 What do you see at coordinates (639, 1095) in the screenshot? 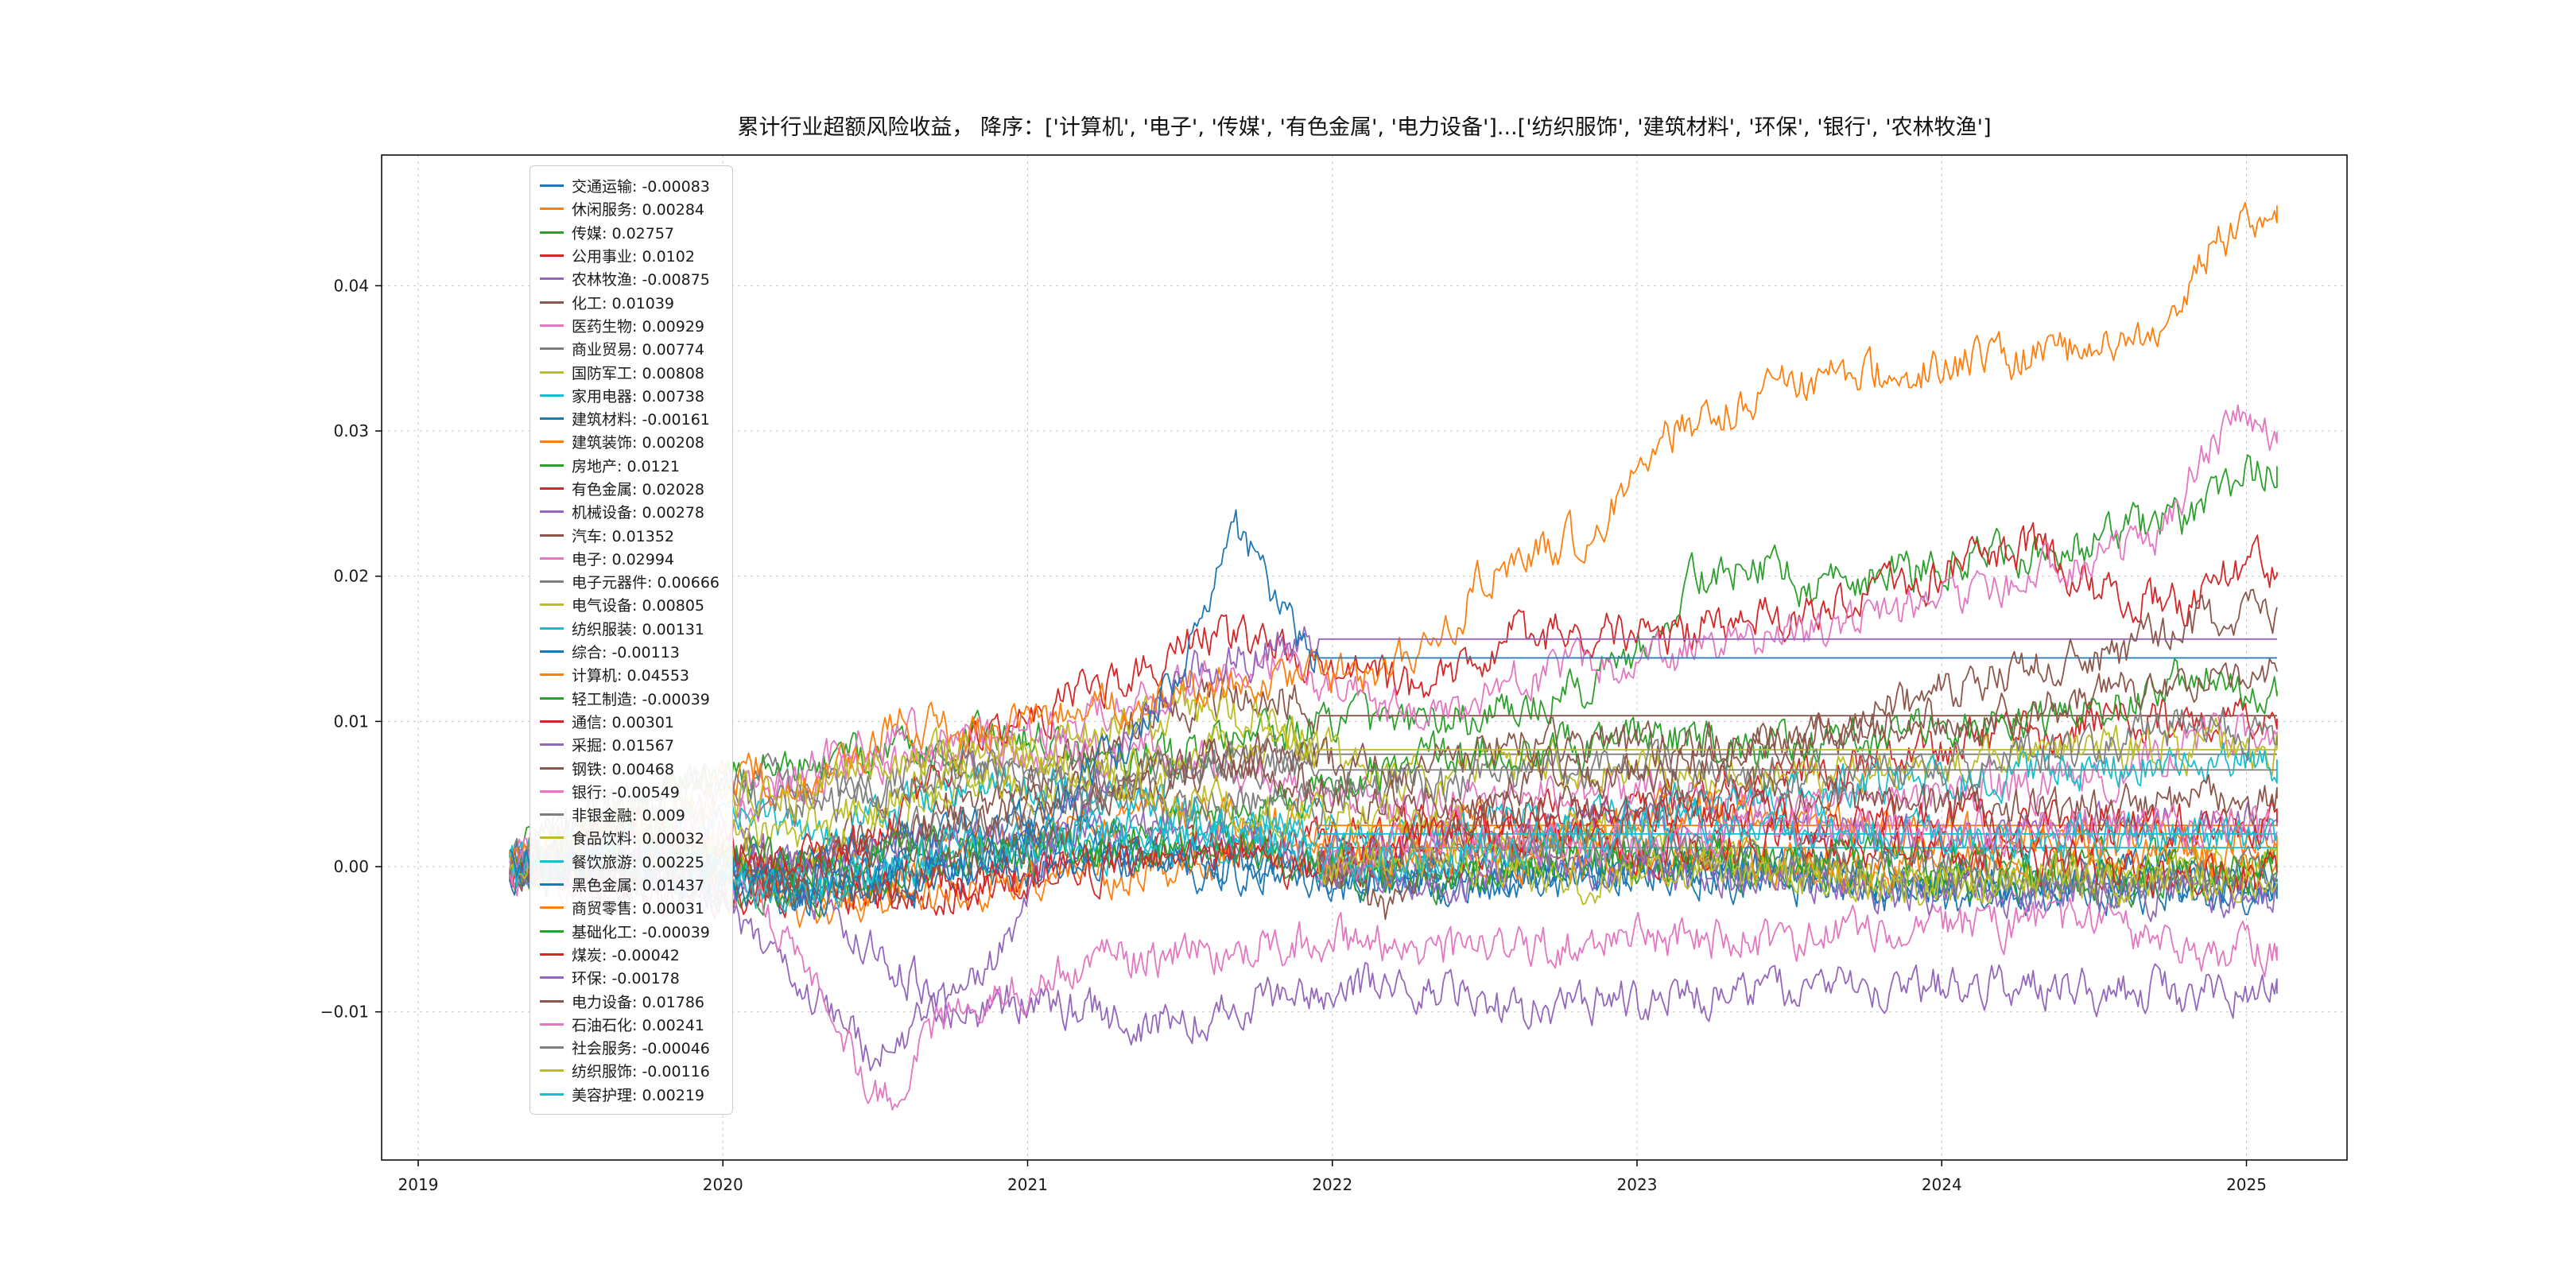
I see `legend-label: 美容护理: 0.00219` at bounding box center [639, 1095].